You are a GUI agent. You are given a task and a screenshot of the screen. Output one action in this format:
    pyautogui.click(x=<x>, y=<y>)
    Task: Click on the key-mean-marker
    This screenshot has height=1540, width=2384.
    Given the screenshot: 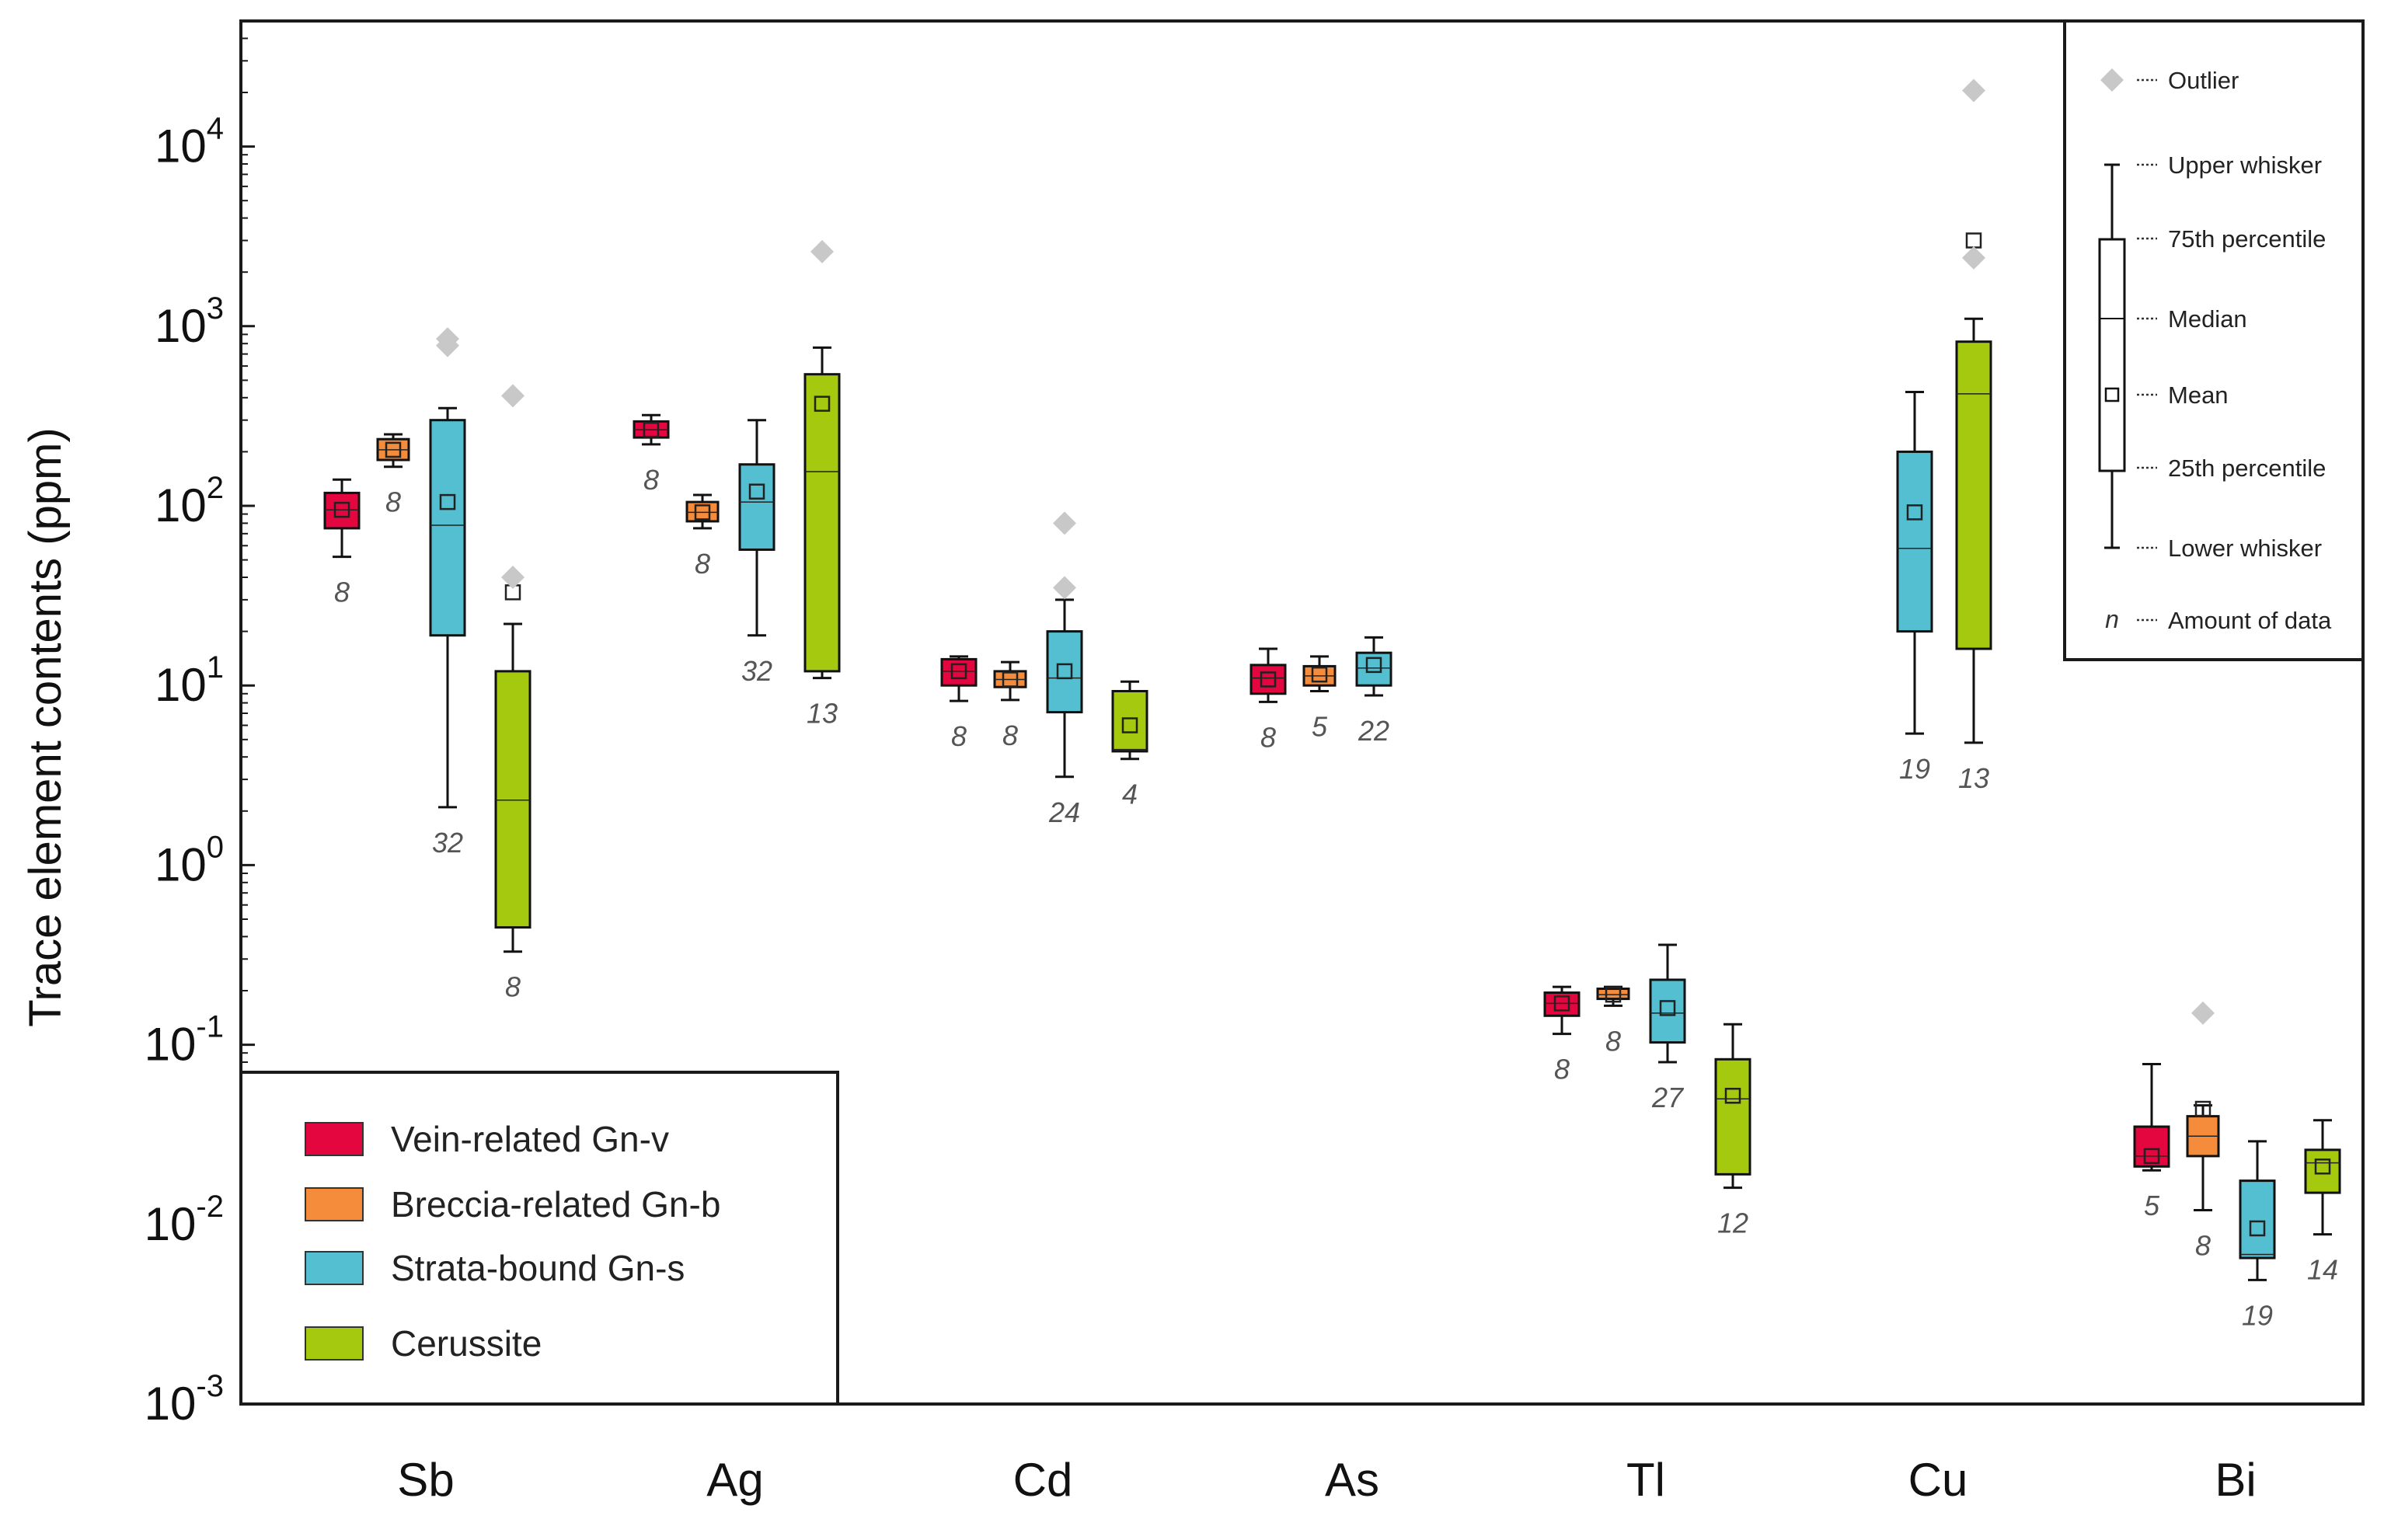 What is the action you would take?
    pyautogui.click(x=2112, y=394)
    